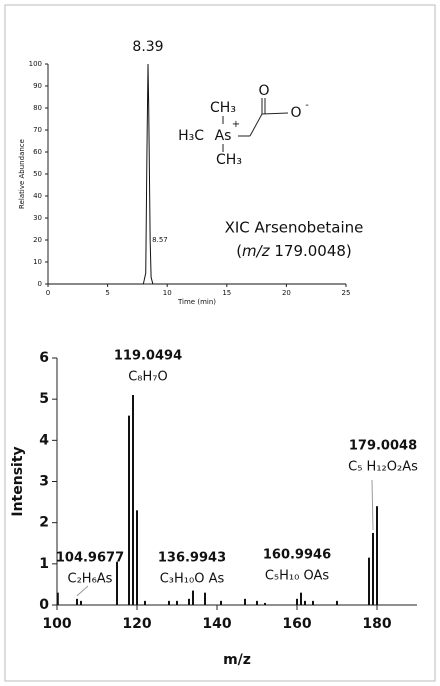  Describe the element at coordinates (107, 293) in the screenshot. I see `x-tick-label: 5` at that location.